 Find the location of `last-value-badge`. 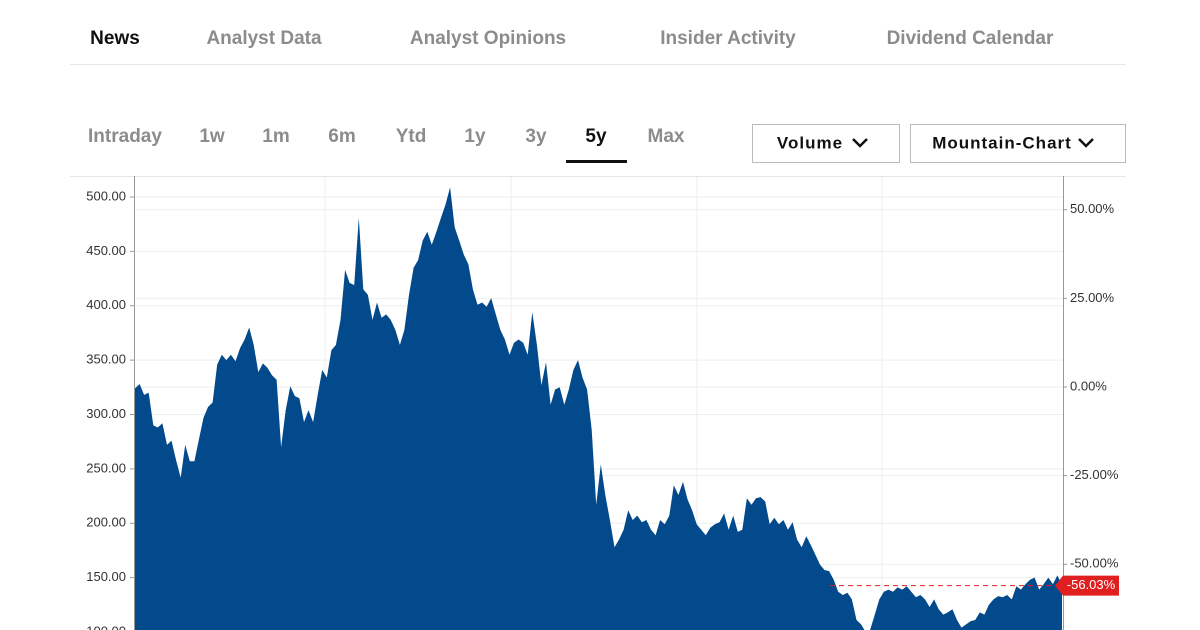

last-value-badge is located at coordinates (1087, 585).